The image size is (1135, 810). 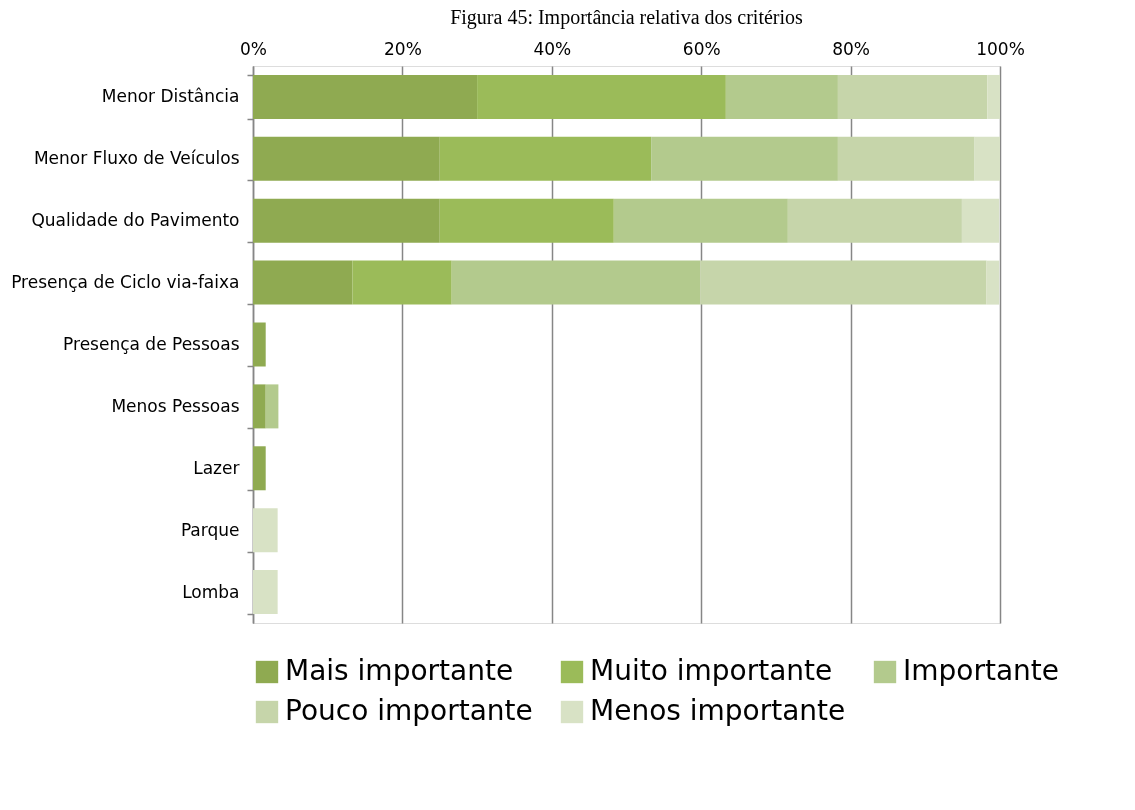 What do you see at coordinates (253, 48) in the screenshot?
I see `x-tick-label: 0%` at bounding box center [253, 48].